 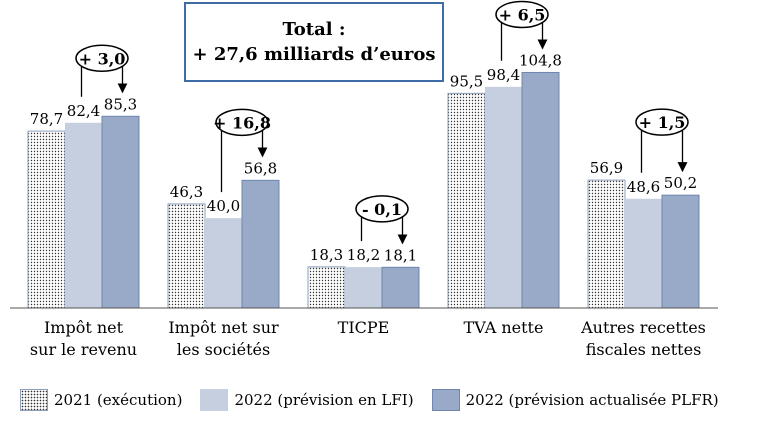 I want to click on legend-item-2021: 2021 (exécution), so click(x=101, y=400).